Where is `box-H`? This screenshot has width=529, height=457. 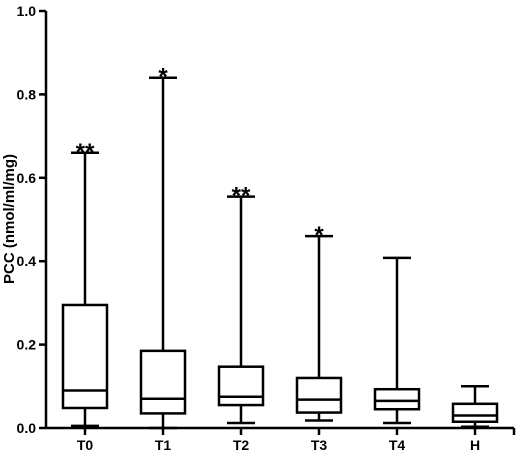
box-H is located at coordinates (475, 406).